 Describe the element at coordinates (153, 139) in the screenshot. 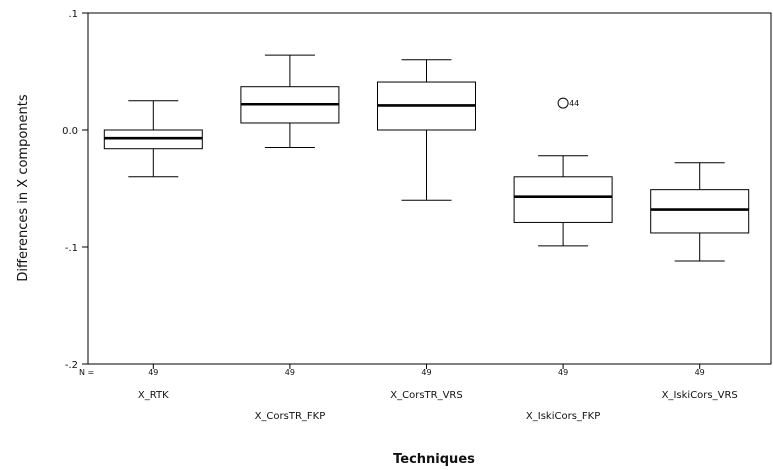

I see `box-x-rtk` at that location.